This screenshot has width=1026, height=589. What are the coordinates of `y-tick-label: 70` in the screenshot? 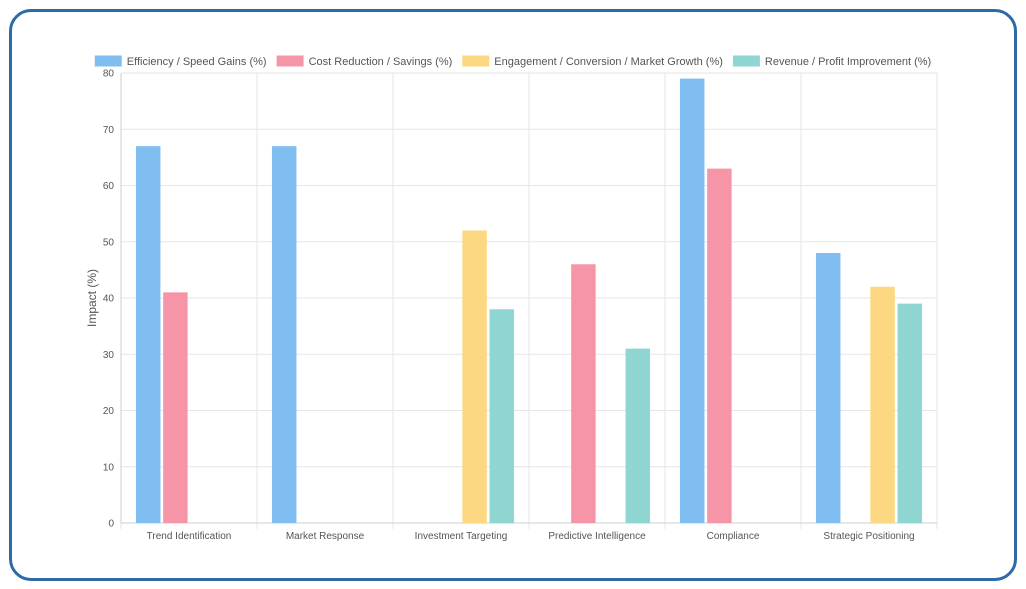 It's located at (109, 130).